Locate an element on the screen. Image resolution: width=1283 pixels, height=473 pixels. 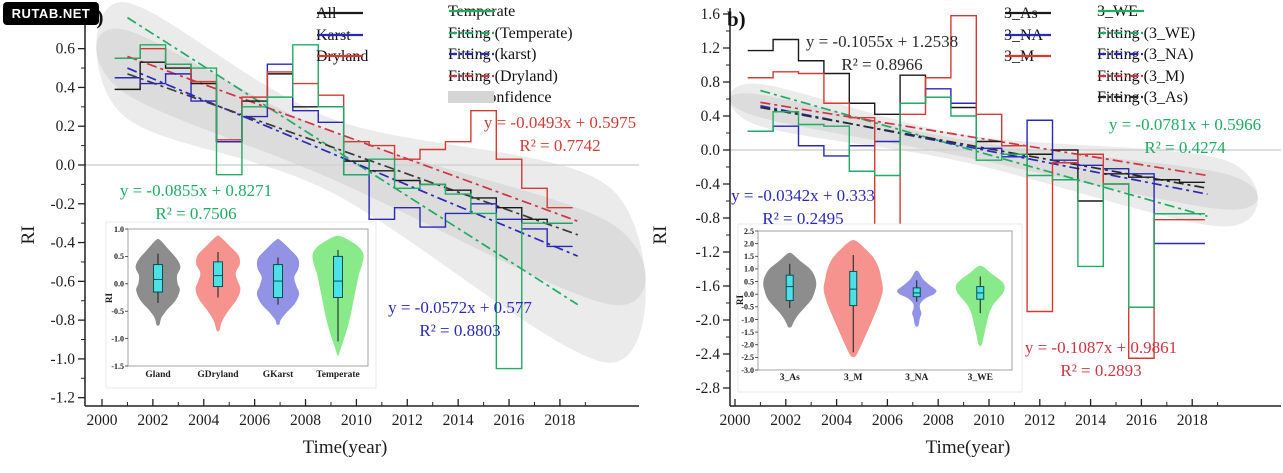
inset-category-label: 3_As is located at coordinates (790, 378).